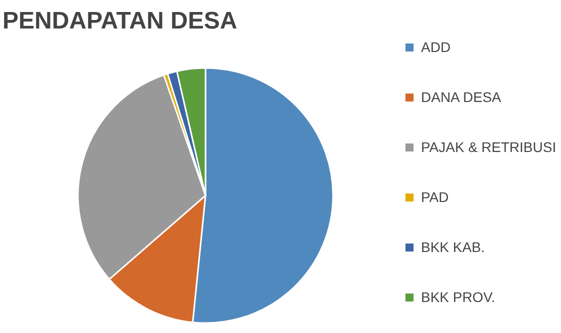  What do you see at coordinates (453, 247) in the screenshot?
I see `legend-label: BKK KAB.` at bounding box center [453, 247].